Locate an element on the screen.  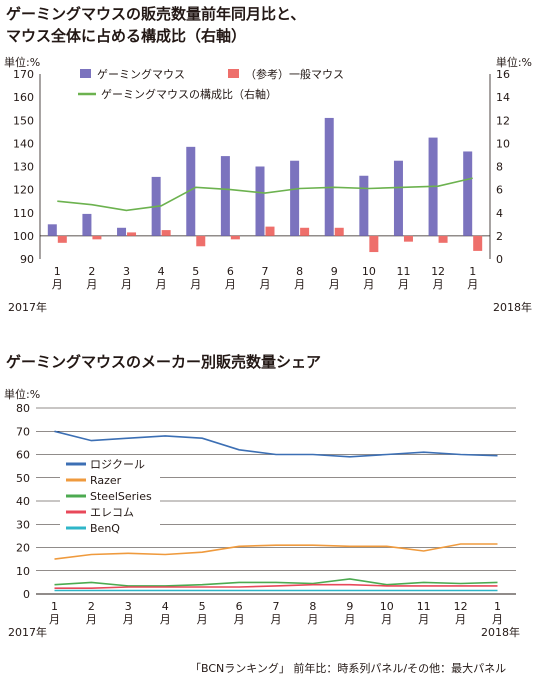
legend-swatch-general is located at coordinates (233, 73).